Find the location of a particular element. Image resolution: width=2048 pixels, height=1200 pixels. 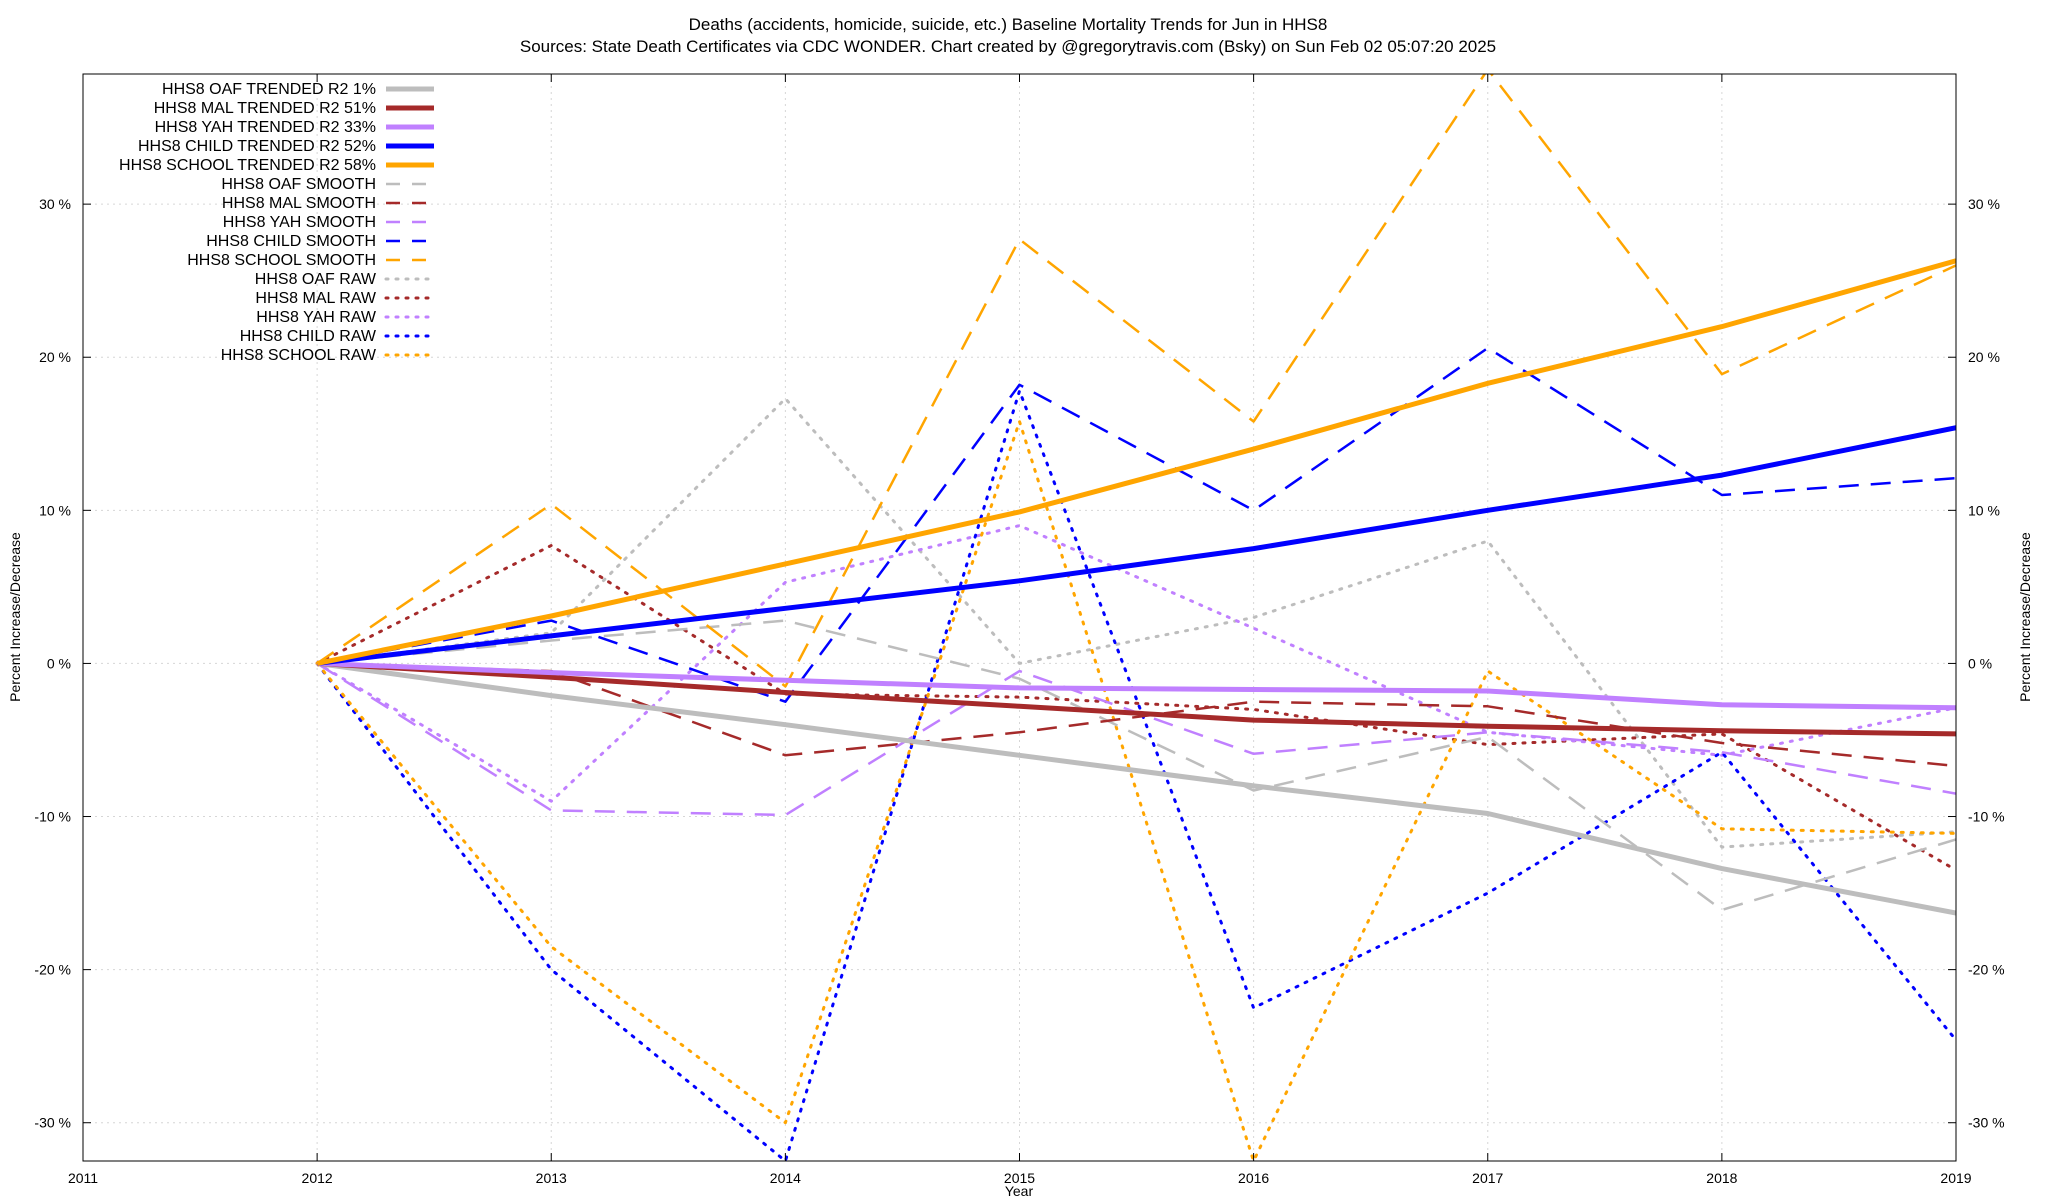

y-tick-label-right: 20 % is located at coordinates (1984, 357).